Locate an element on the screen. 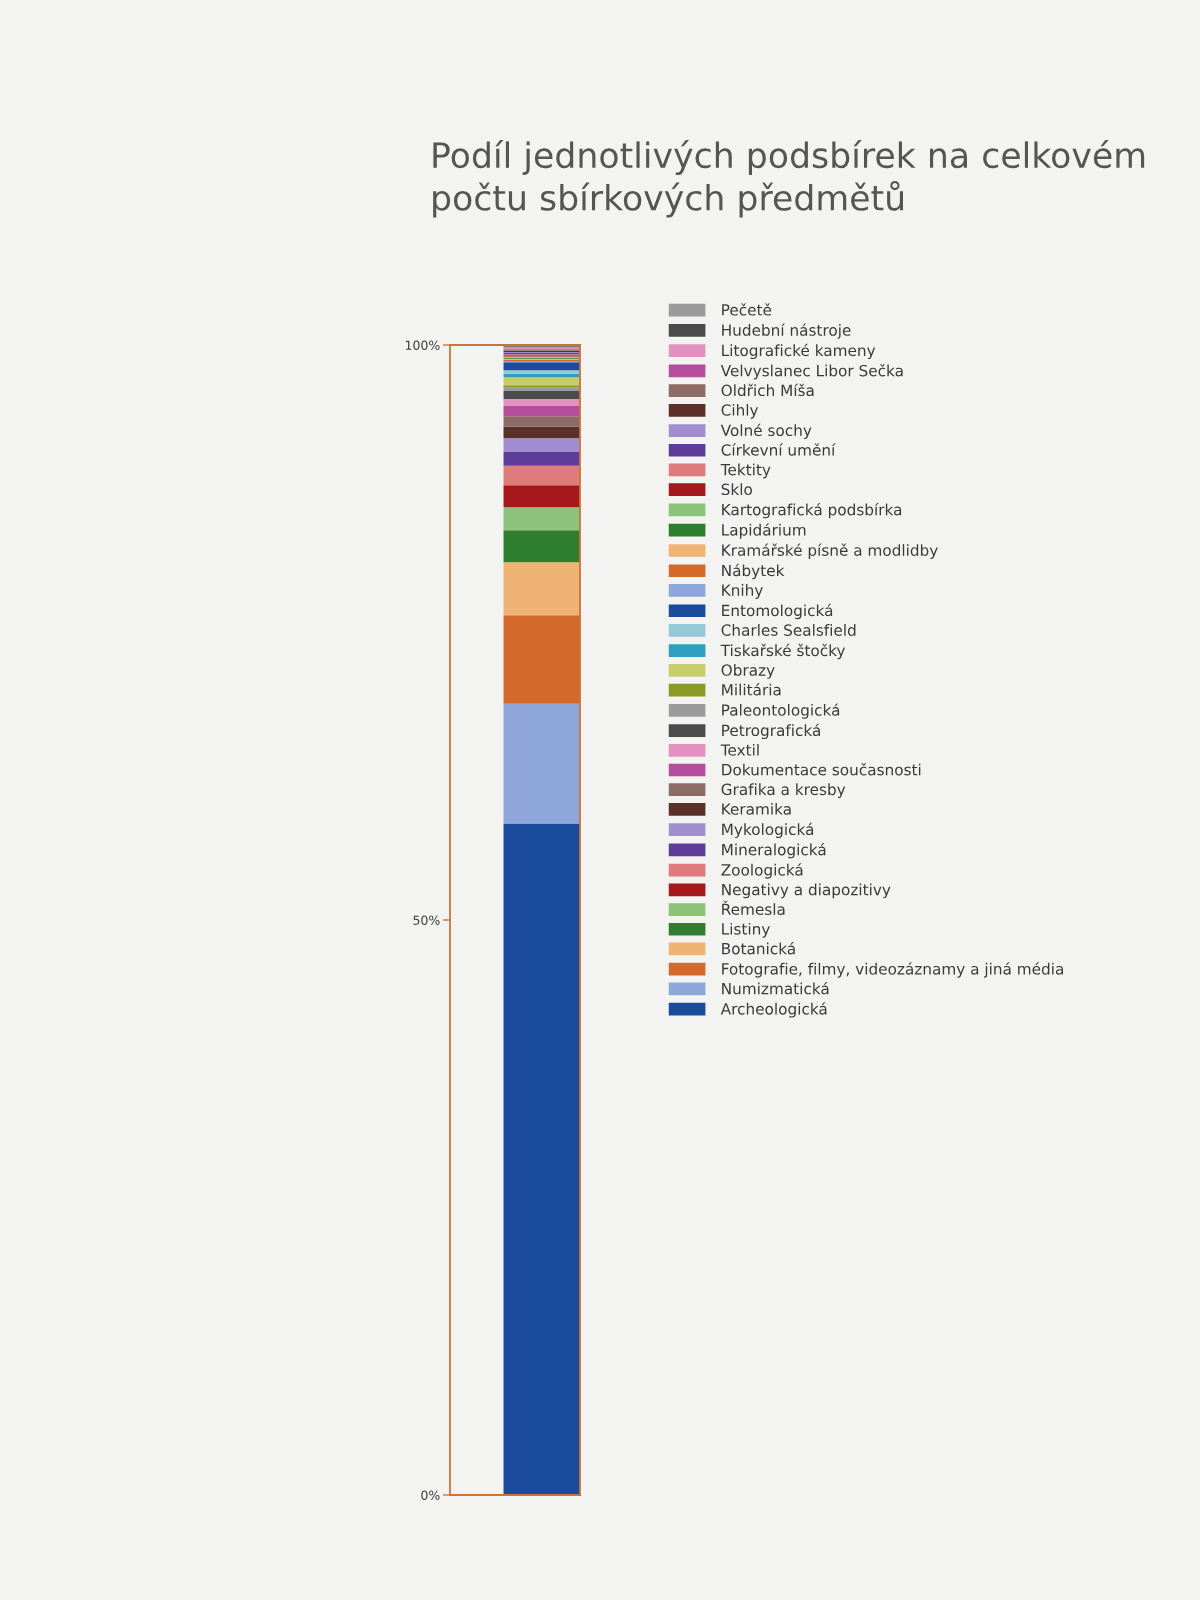  legend-label: Mineralogická is located at coordinates (774, 850).